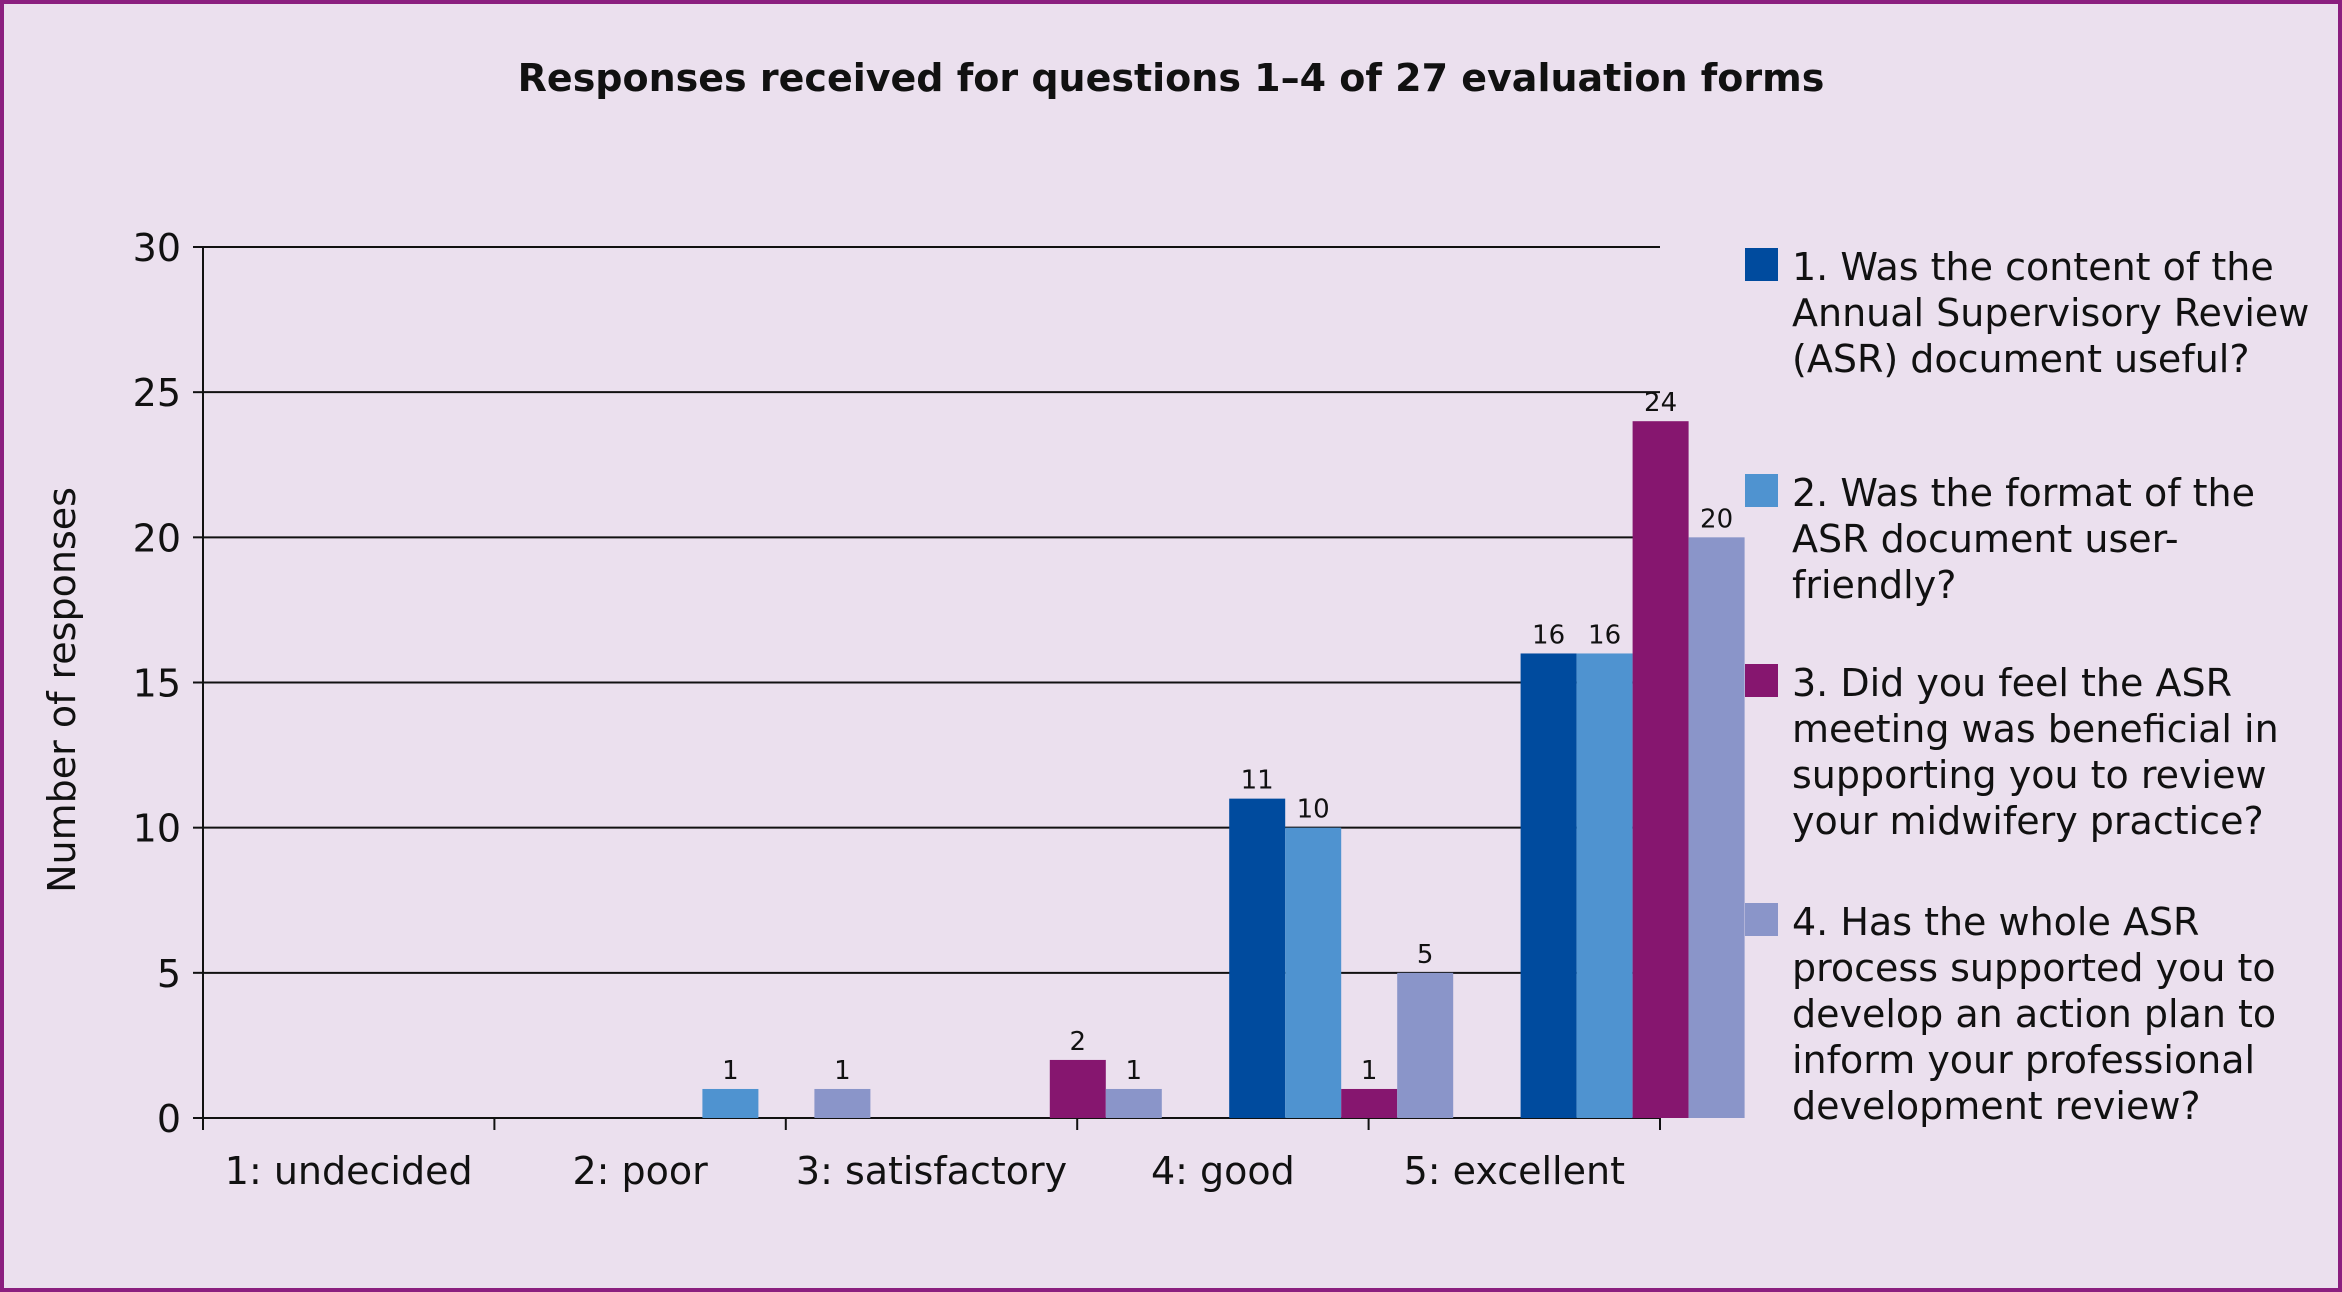 The width and height of the screenshot is (2342, 1292). What do you see at coordinates (157, 684) in the screenshot?
I see `y-tick-label: 15` at bounding box center [157, 684].